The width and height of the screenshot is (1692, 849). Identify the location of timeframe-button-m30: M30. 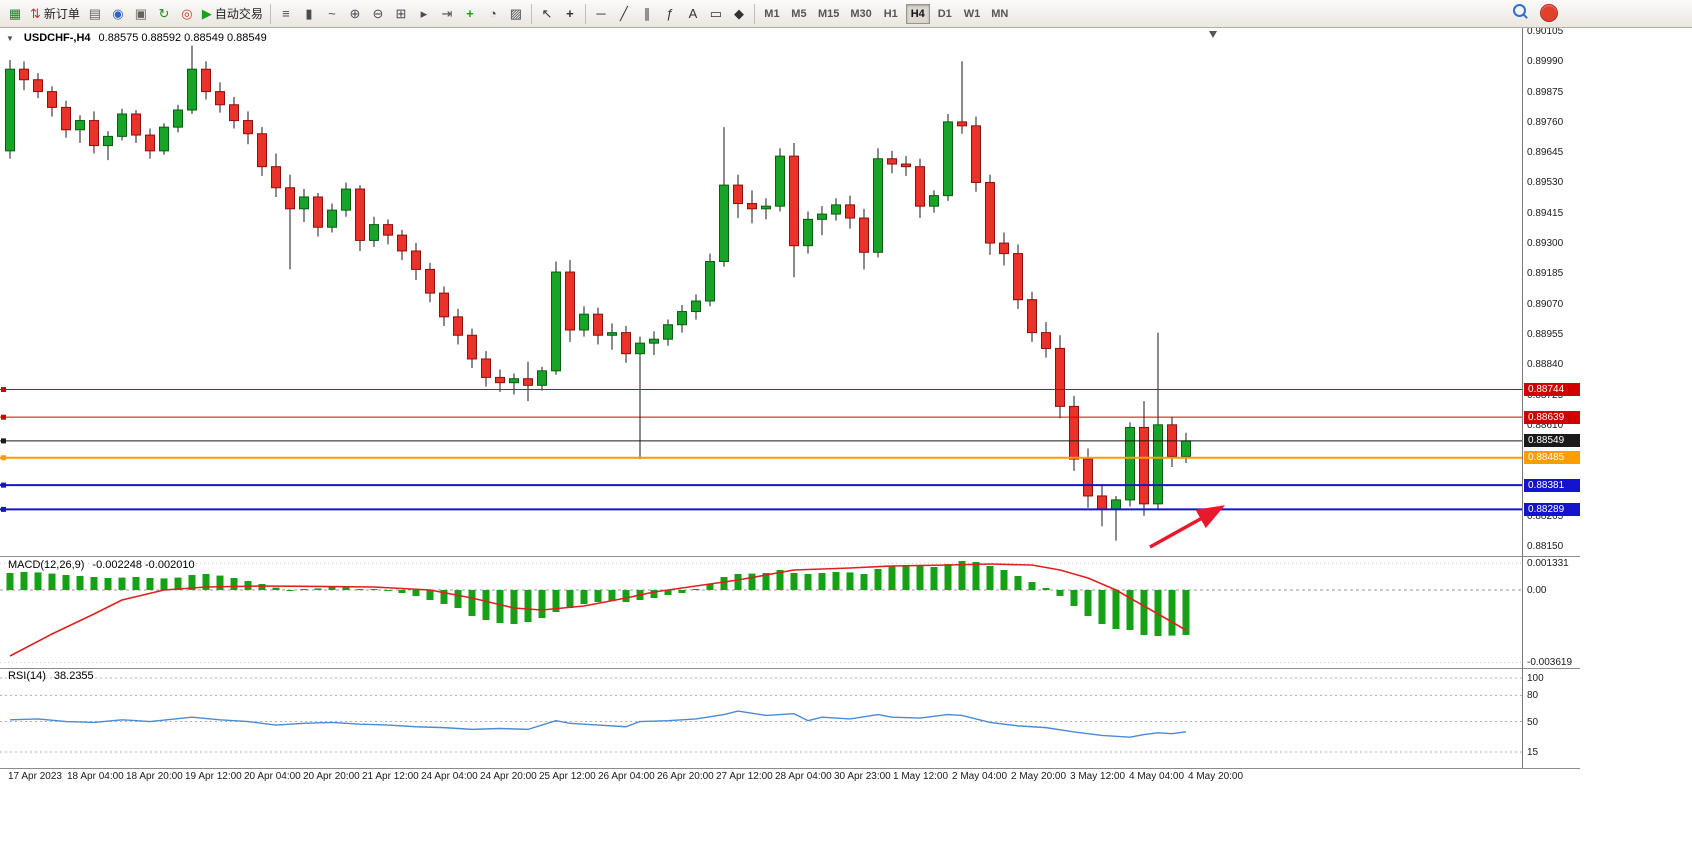
(860, 14).